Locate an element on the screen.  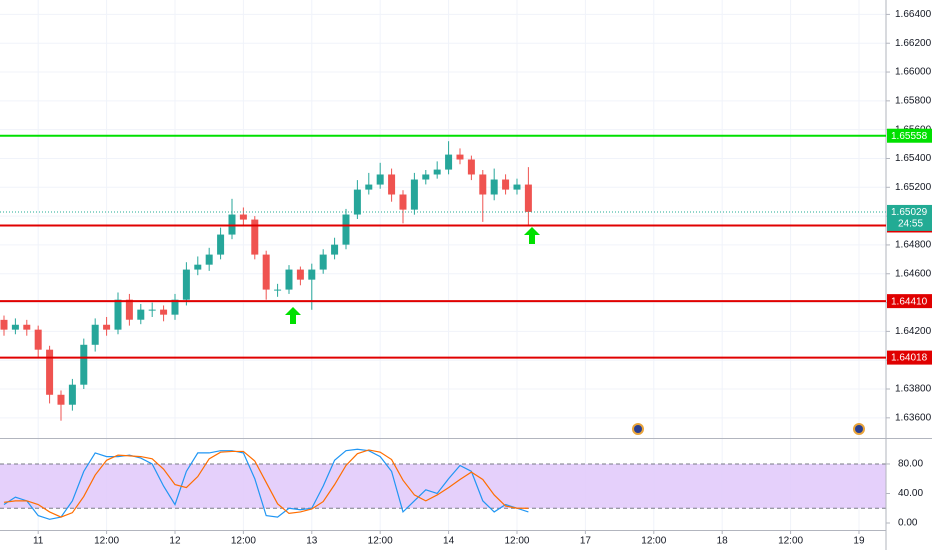
y-tick-label: 0.00 is located at coordinates (908, 523).